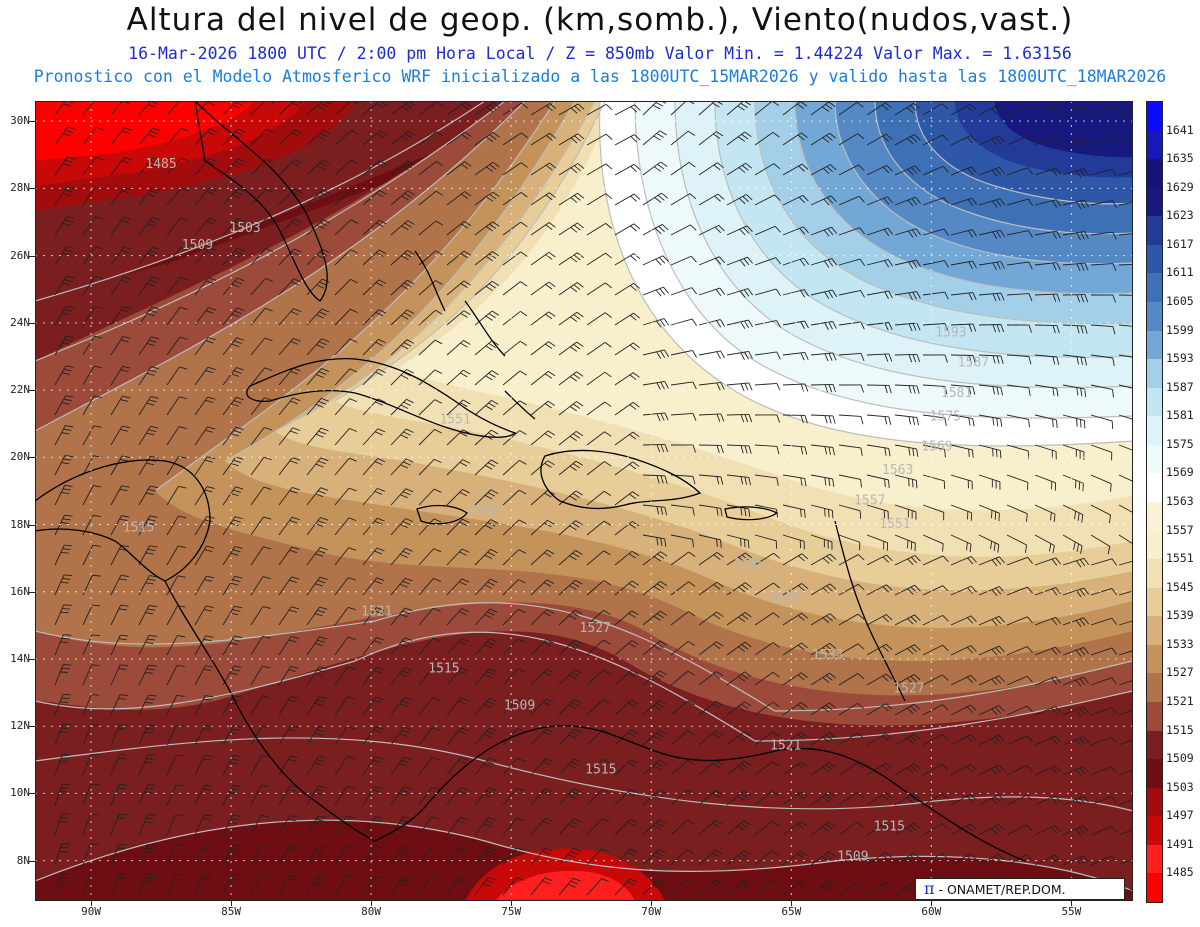  What do you see at coordinates (20, 390) in the screenshot?
I see `lat-label: 22N` at bounding box center [20, 390].